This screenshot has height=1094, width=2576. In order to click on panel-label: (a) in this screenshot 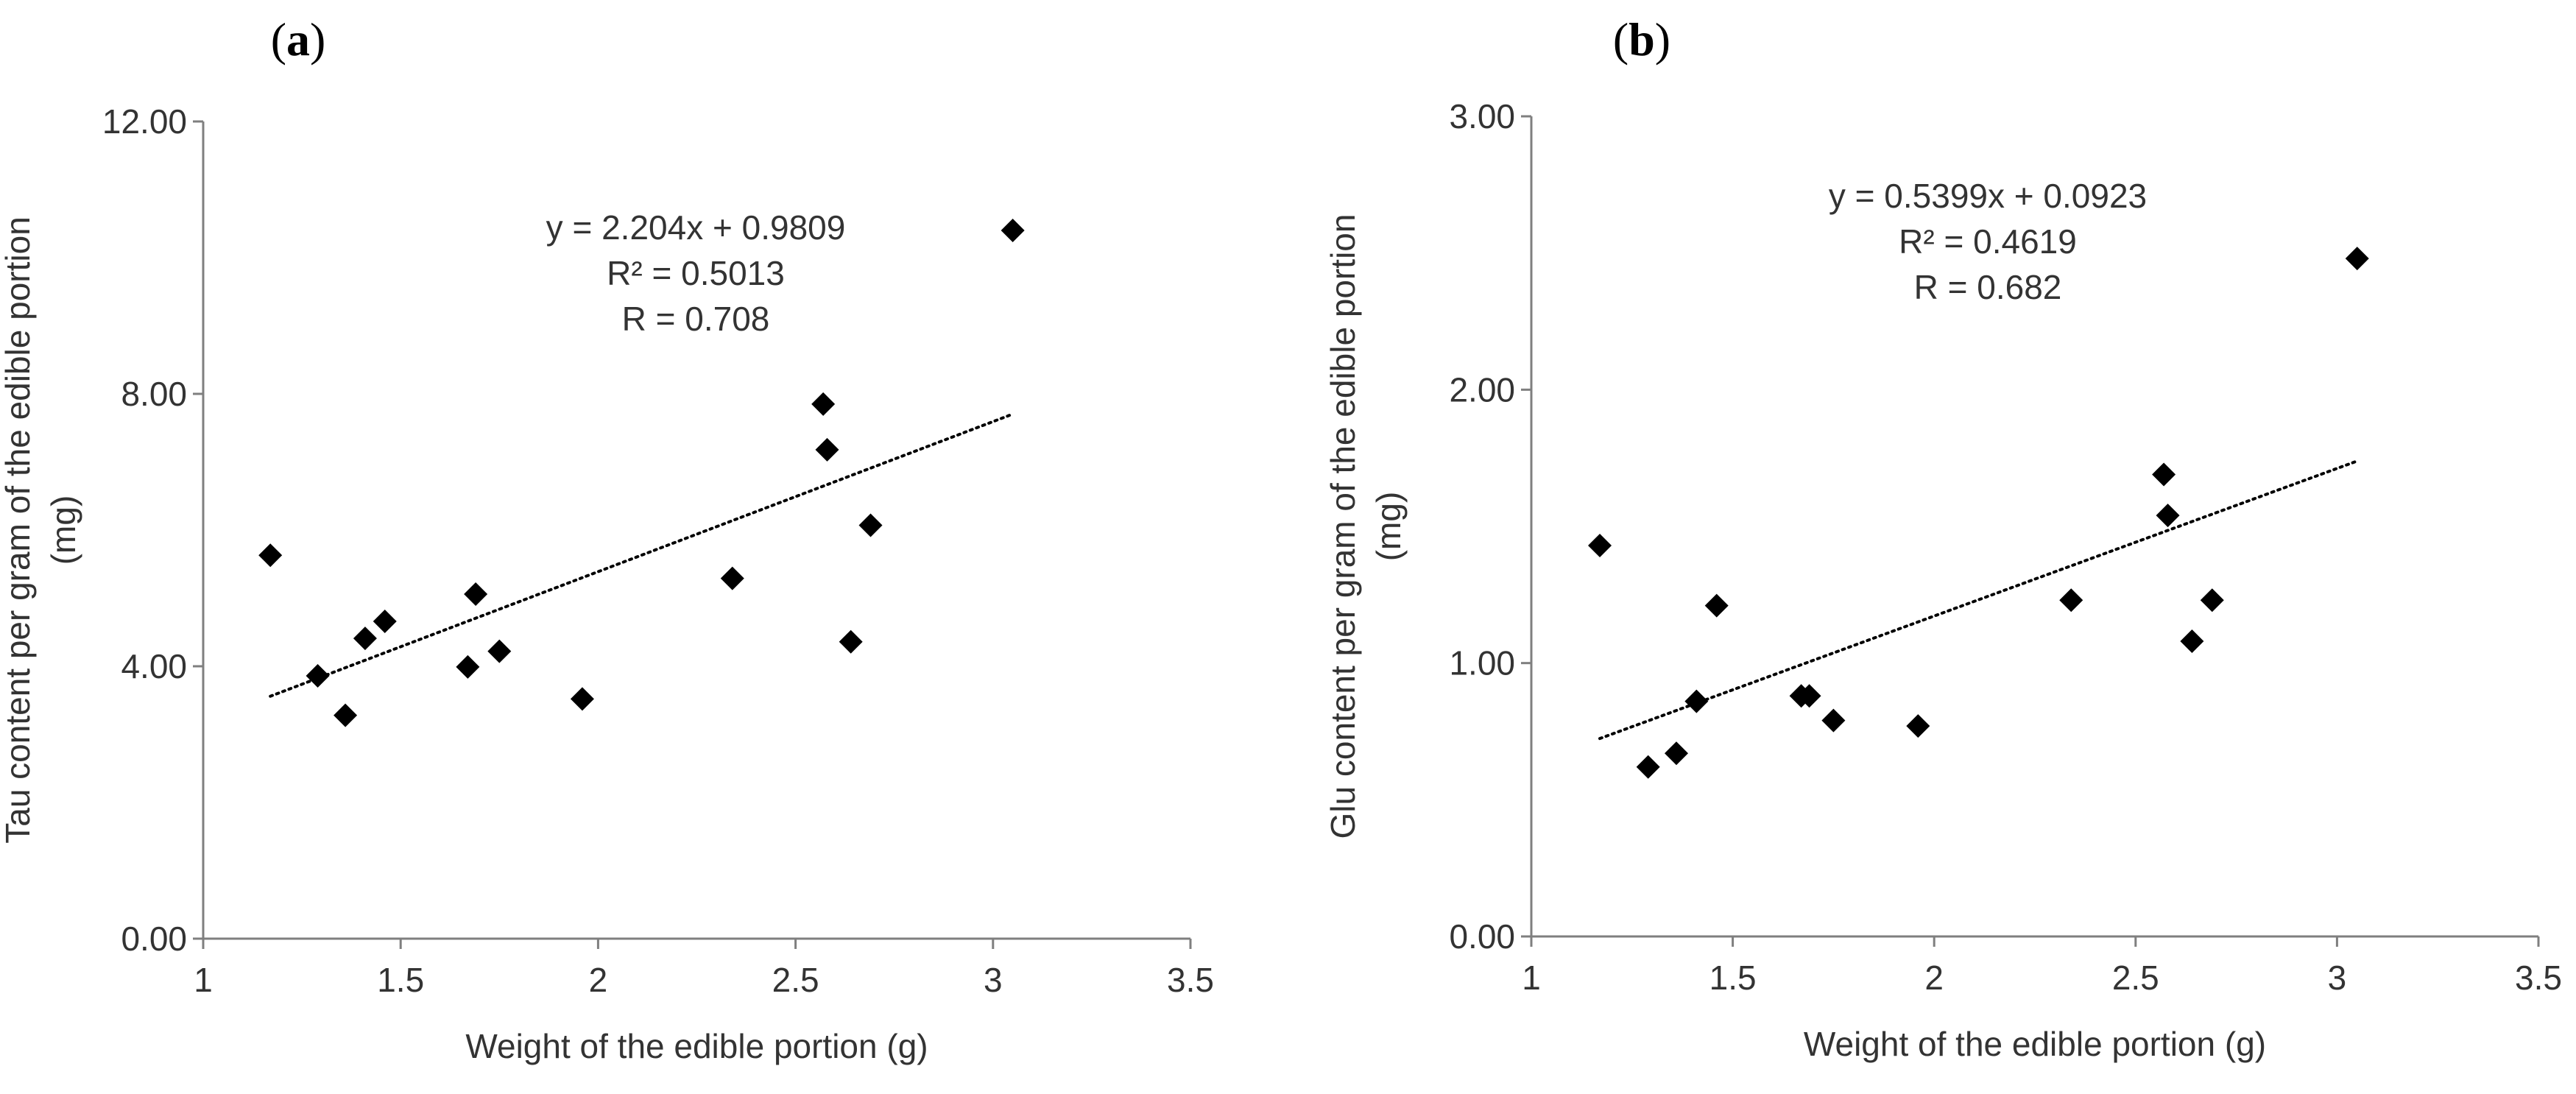, I will do `click(298, 39)`.